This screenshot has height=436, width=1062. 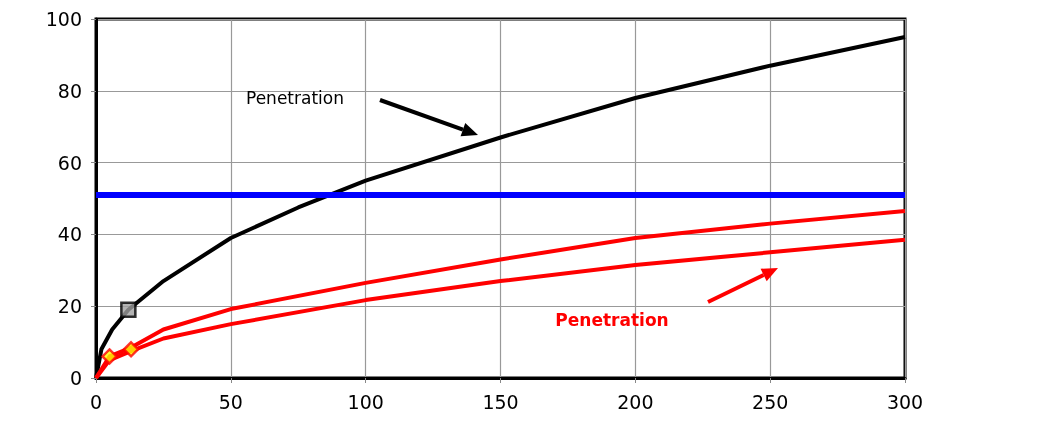 What do you see at coordinates (75, 378) in the screenshot?
I see `y-tick-label: 0` at bounding box center [75, 378].